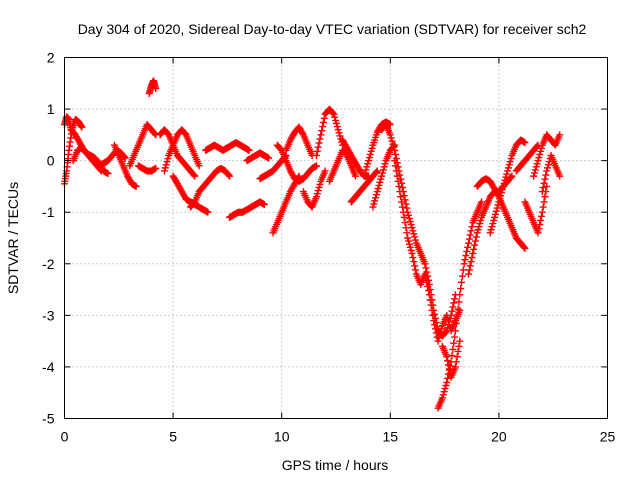 The height and width of the screenshot is (480, 640). What do you see at coordinates (51, 58) in the screenshot?
I see `y-tick-label: 2` at bounding box center [51, 58].